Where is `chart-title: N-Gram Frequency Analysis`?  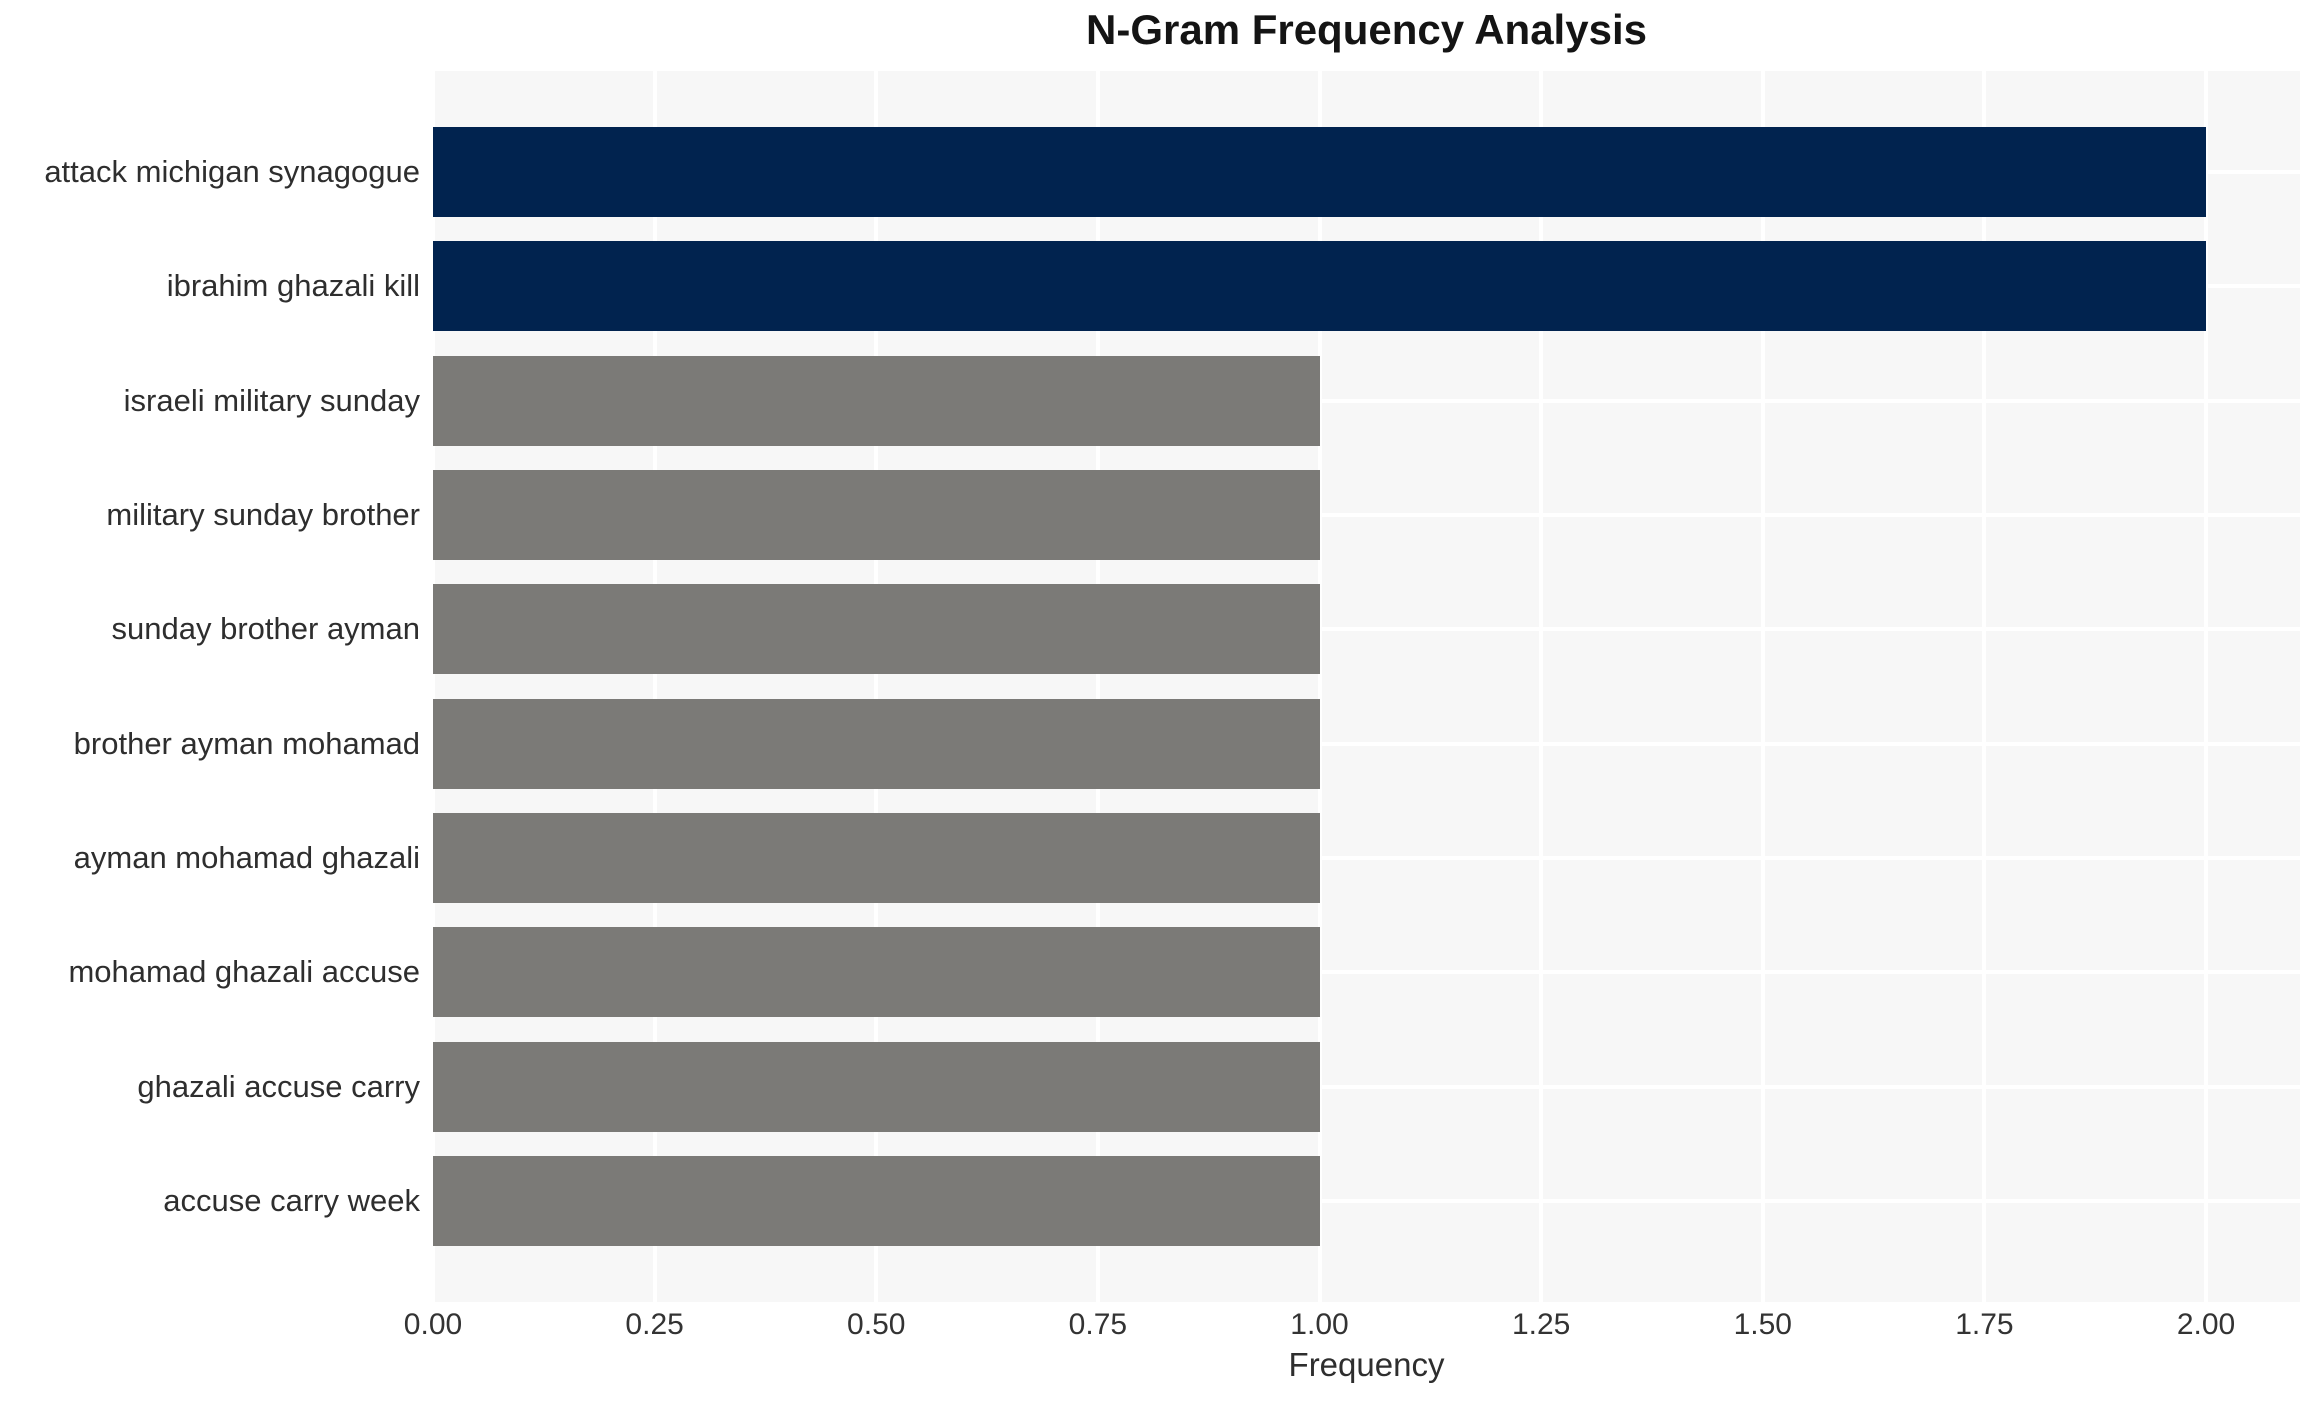 chart-title: N-Gram Frequency Analysis is located at coordinates (1366, 29).